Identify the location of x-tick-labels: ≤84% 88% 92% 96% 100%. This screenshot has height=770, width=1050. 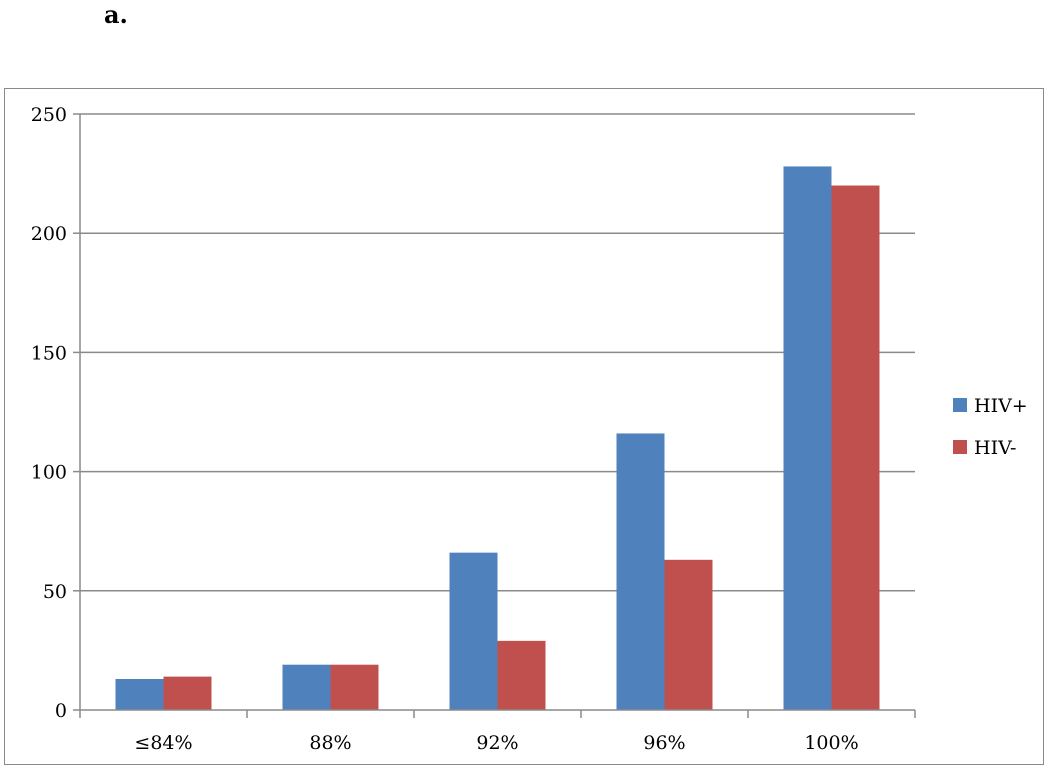
(496, 743).